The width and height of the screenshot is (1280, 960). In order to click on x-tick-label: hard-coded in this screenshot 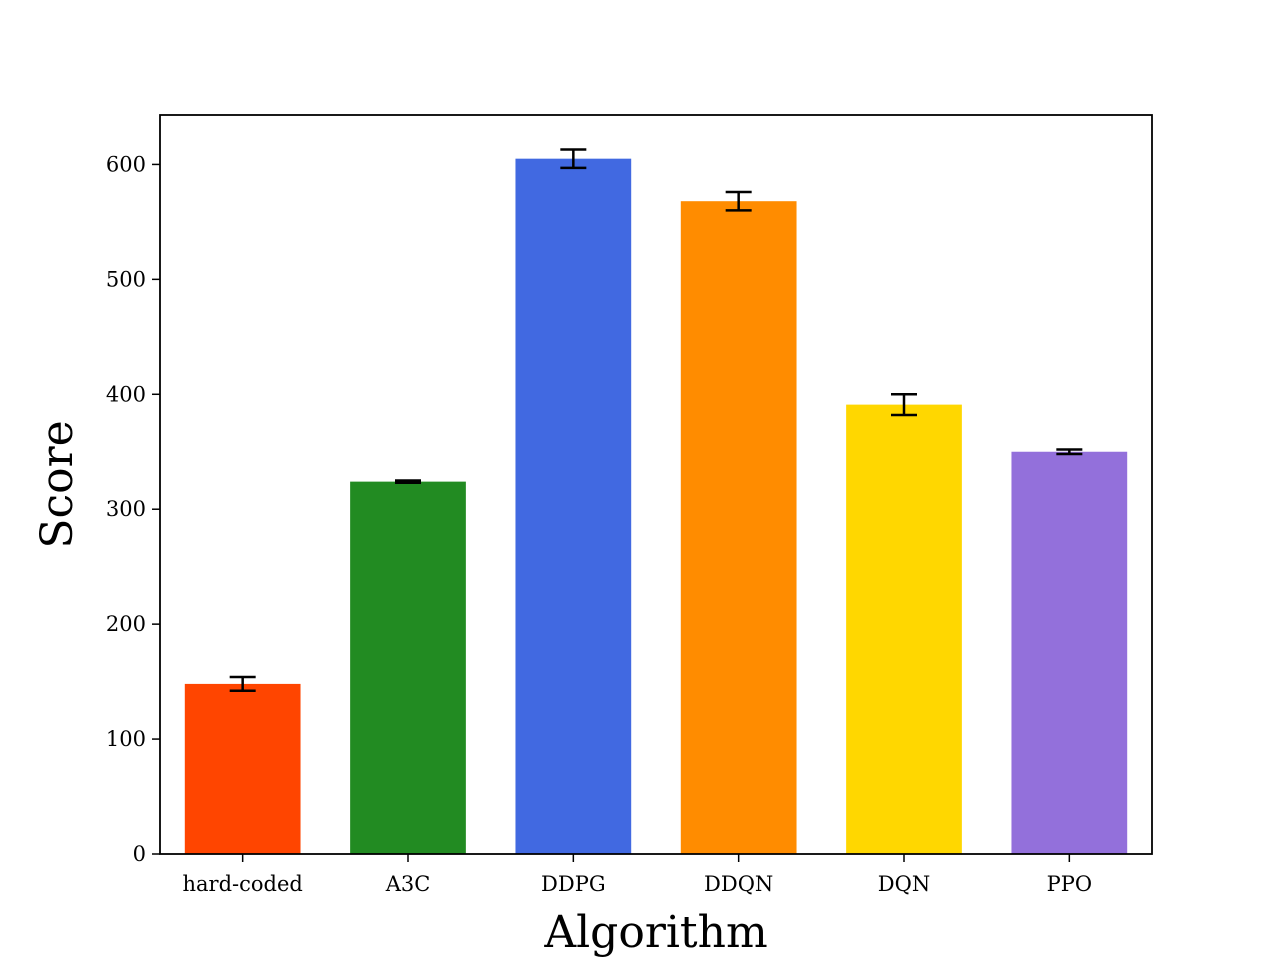, I will do `click(242, 884)`.